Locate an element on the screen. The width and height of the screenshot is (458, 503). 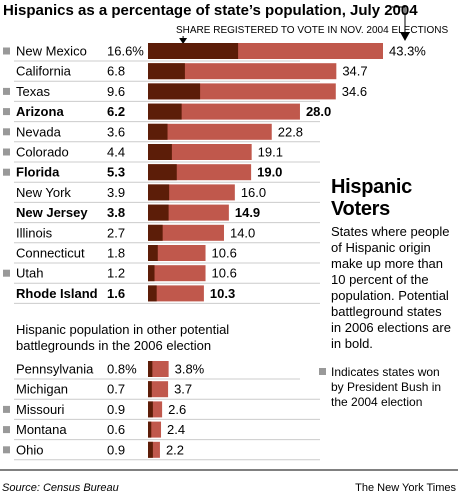
main-state-label-3: Arizona is located at coordinates (40, 111).